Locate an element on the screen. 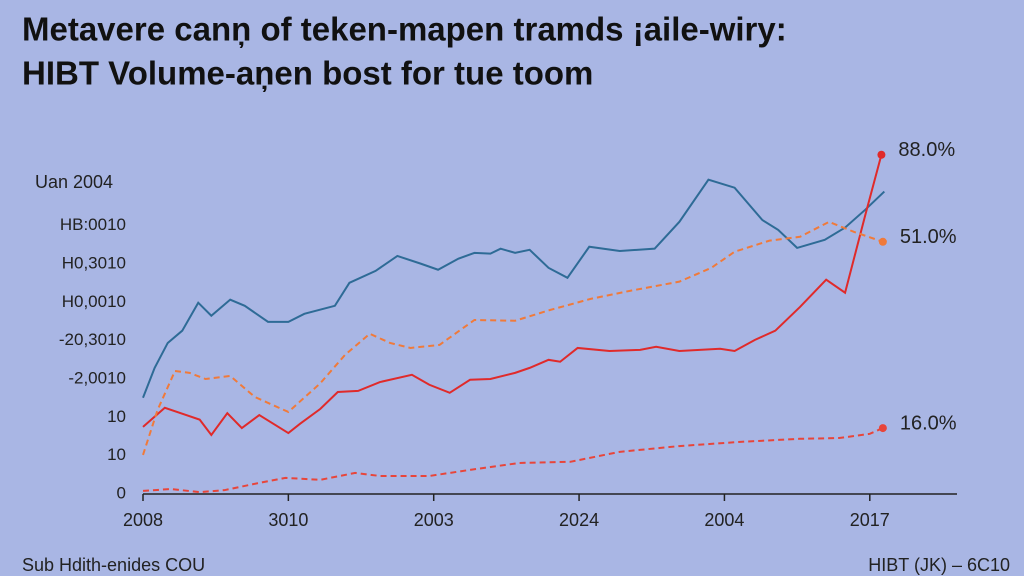 Image resolution: width=1024 pixels, height=576 pixels. x-tick-label: 2017 is located at coordinates (870, 520).